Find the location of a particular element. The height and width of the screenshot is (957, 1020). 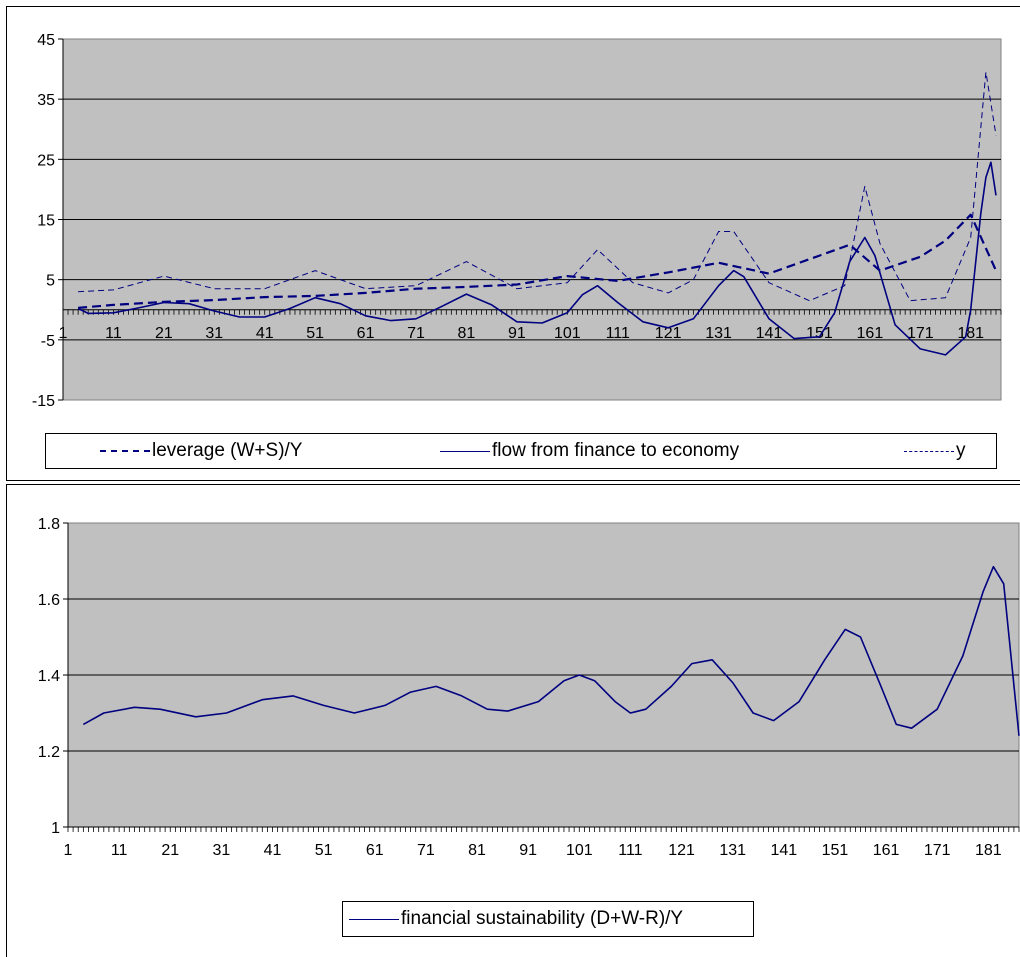

legend-item-flow: flow from finance to economy is located at coordinates (589, 451).